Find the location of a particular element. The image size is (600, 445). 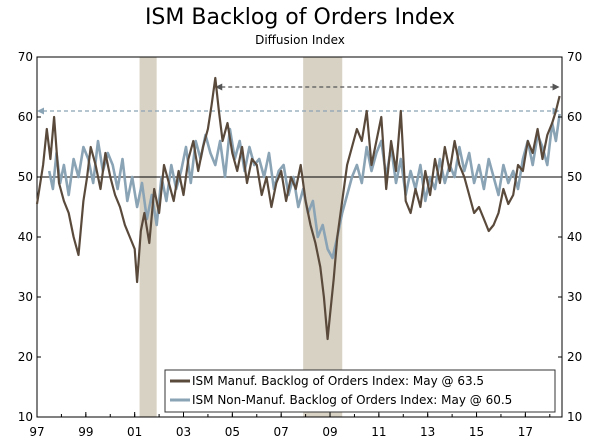

chart-title: ISM Backlog of Orders Index is located at coordinates (300, 17).